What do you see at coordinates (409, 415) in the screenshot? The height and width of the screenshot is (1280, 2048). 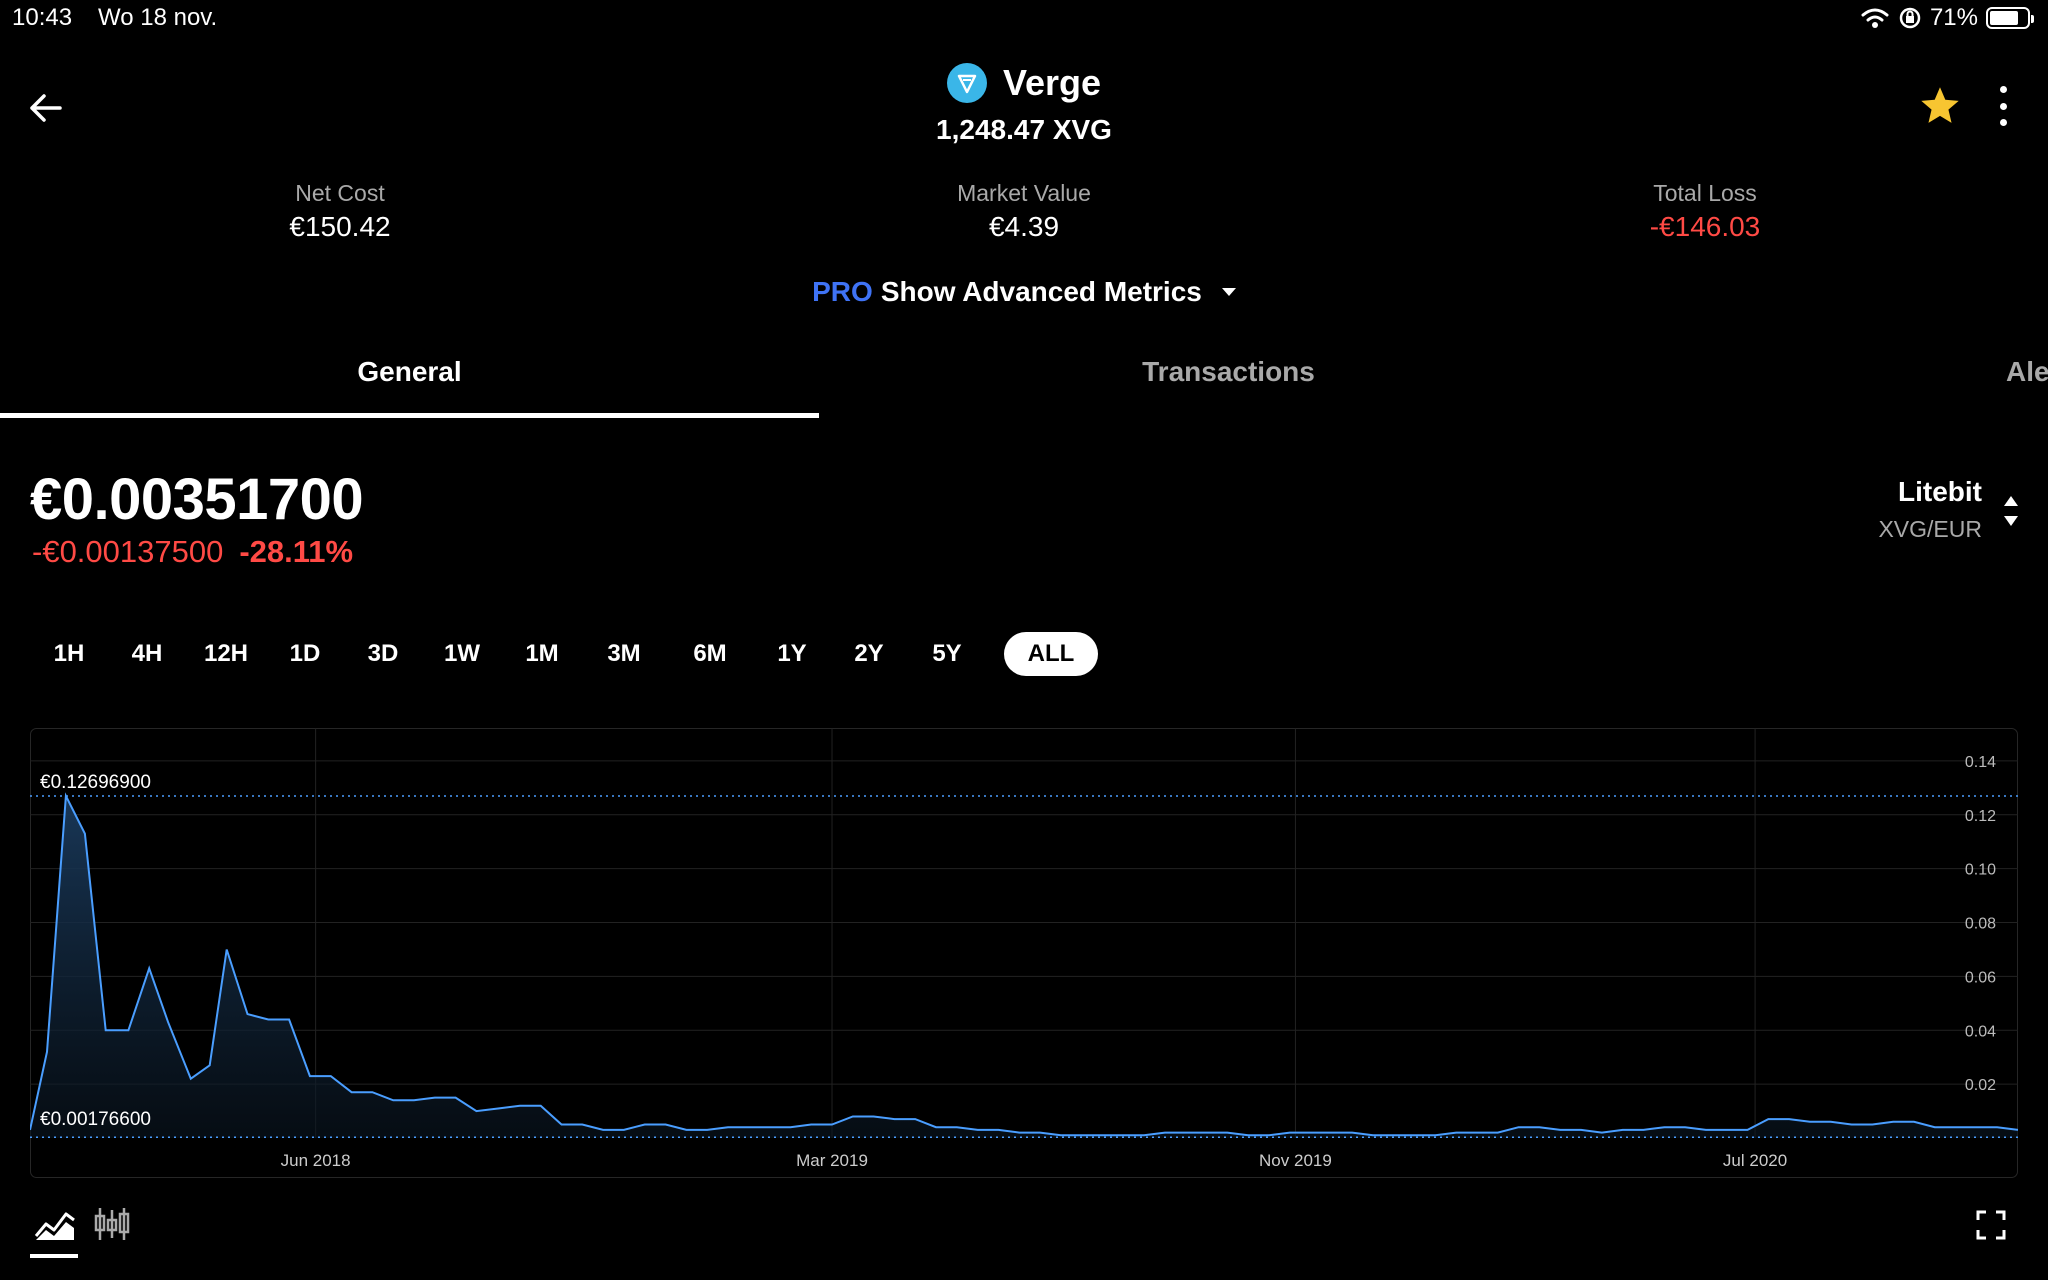 I see `active-tab-indicator` at bounding box center [409, 415].